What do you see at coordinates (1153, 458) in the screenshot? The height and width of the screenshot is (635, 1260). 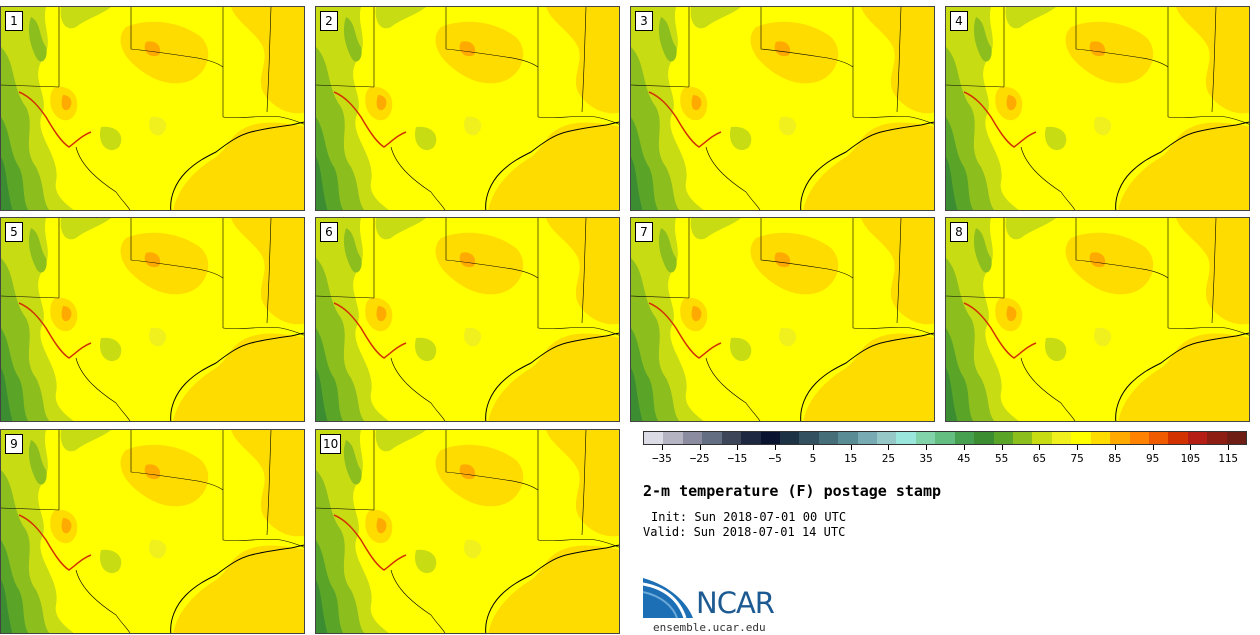 I see `tick-label: 95` at bounding box center [1153, 458].